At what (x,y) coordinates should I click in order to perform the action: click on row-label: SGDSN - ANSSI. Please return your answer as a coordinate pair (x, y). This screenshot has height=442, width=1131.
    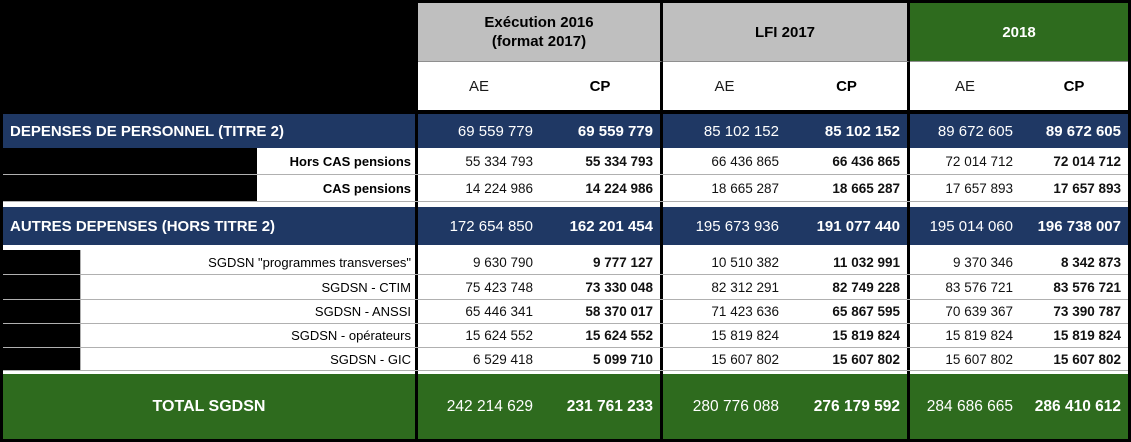
    Looking at the image, I should click on (248, 311).